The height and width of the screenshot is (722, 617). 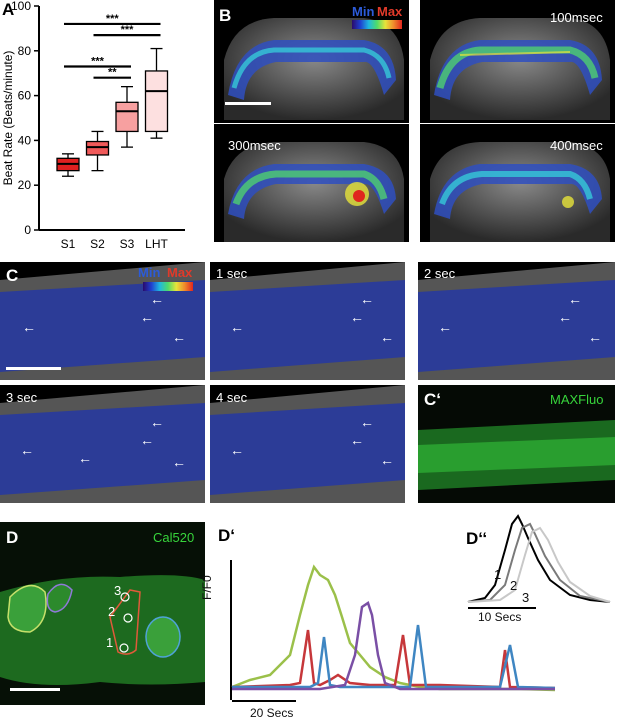 I want to click on x-tick-label: LHT, so click(x=156, y=244).